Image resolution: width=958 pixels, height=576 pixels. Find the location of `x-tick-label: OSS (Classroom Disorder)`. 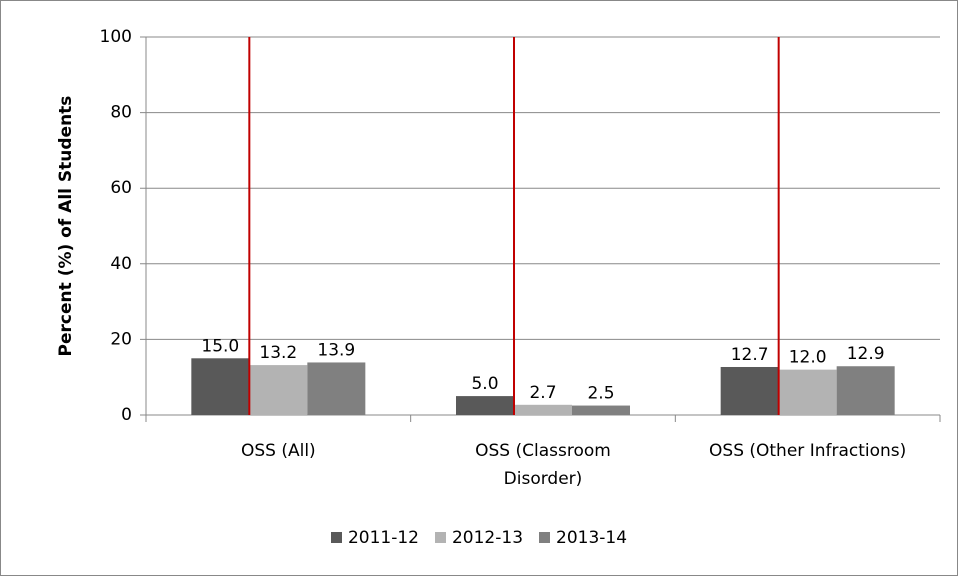

x-tick-label: OSS (Classroom Disorder) is located at coordinates (543, 465).